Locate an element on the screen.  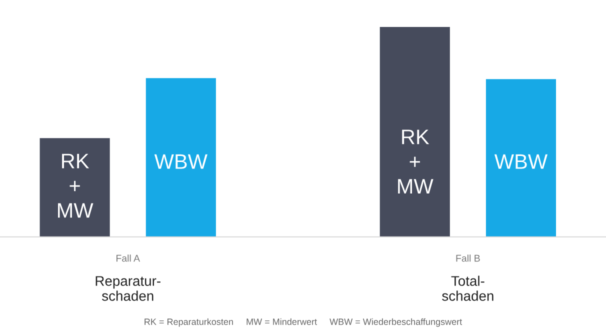
text: RK = Reparaturkosten MW = Minderwert WBW = Wiederbeschaffungswert is located at coordinates (303, 322).